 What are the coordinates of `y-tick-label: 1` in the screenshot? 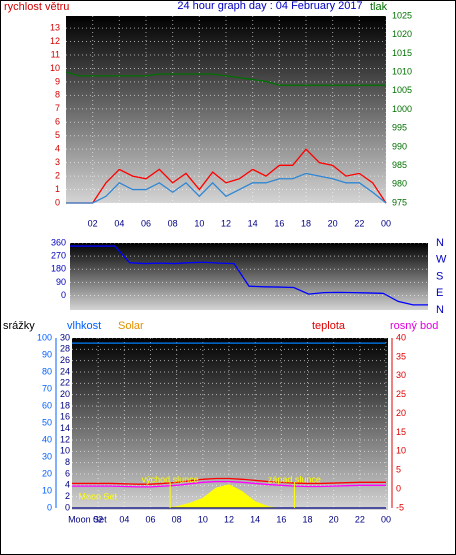 It's located at (57, 189).